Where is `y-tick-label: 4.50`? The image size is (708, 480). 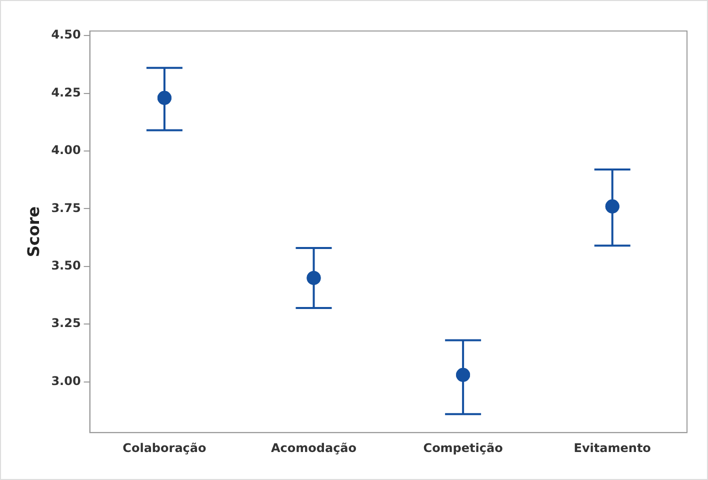 y-tick-label: 4.50 is located at coordinates (66, 35).